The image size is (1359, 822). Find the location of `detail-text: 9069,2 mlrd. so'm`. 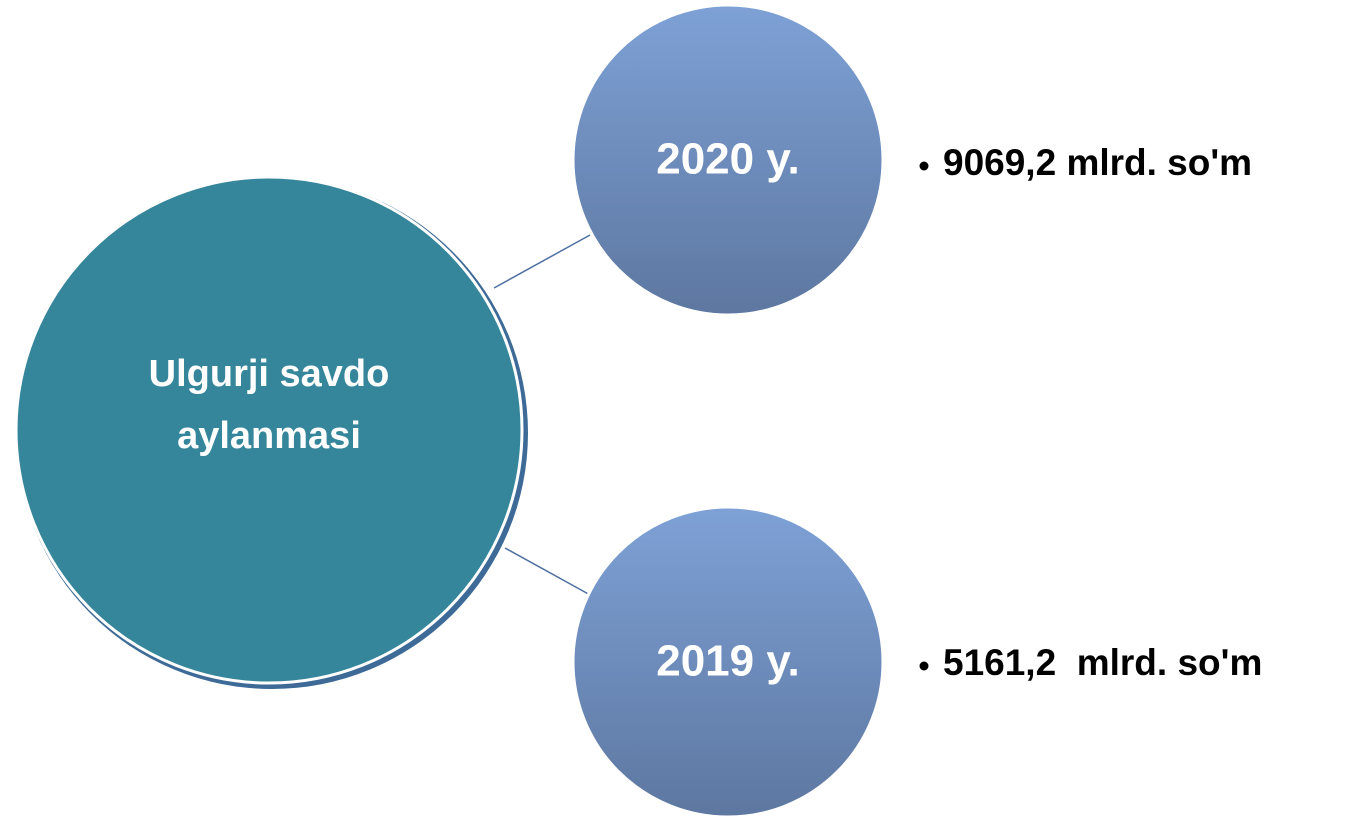

detail-text: 9069,2 mlrd. so'm is located at coordinates (1097, 162).